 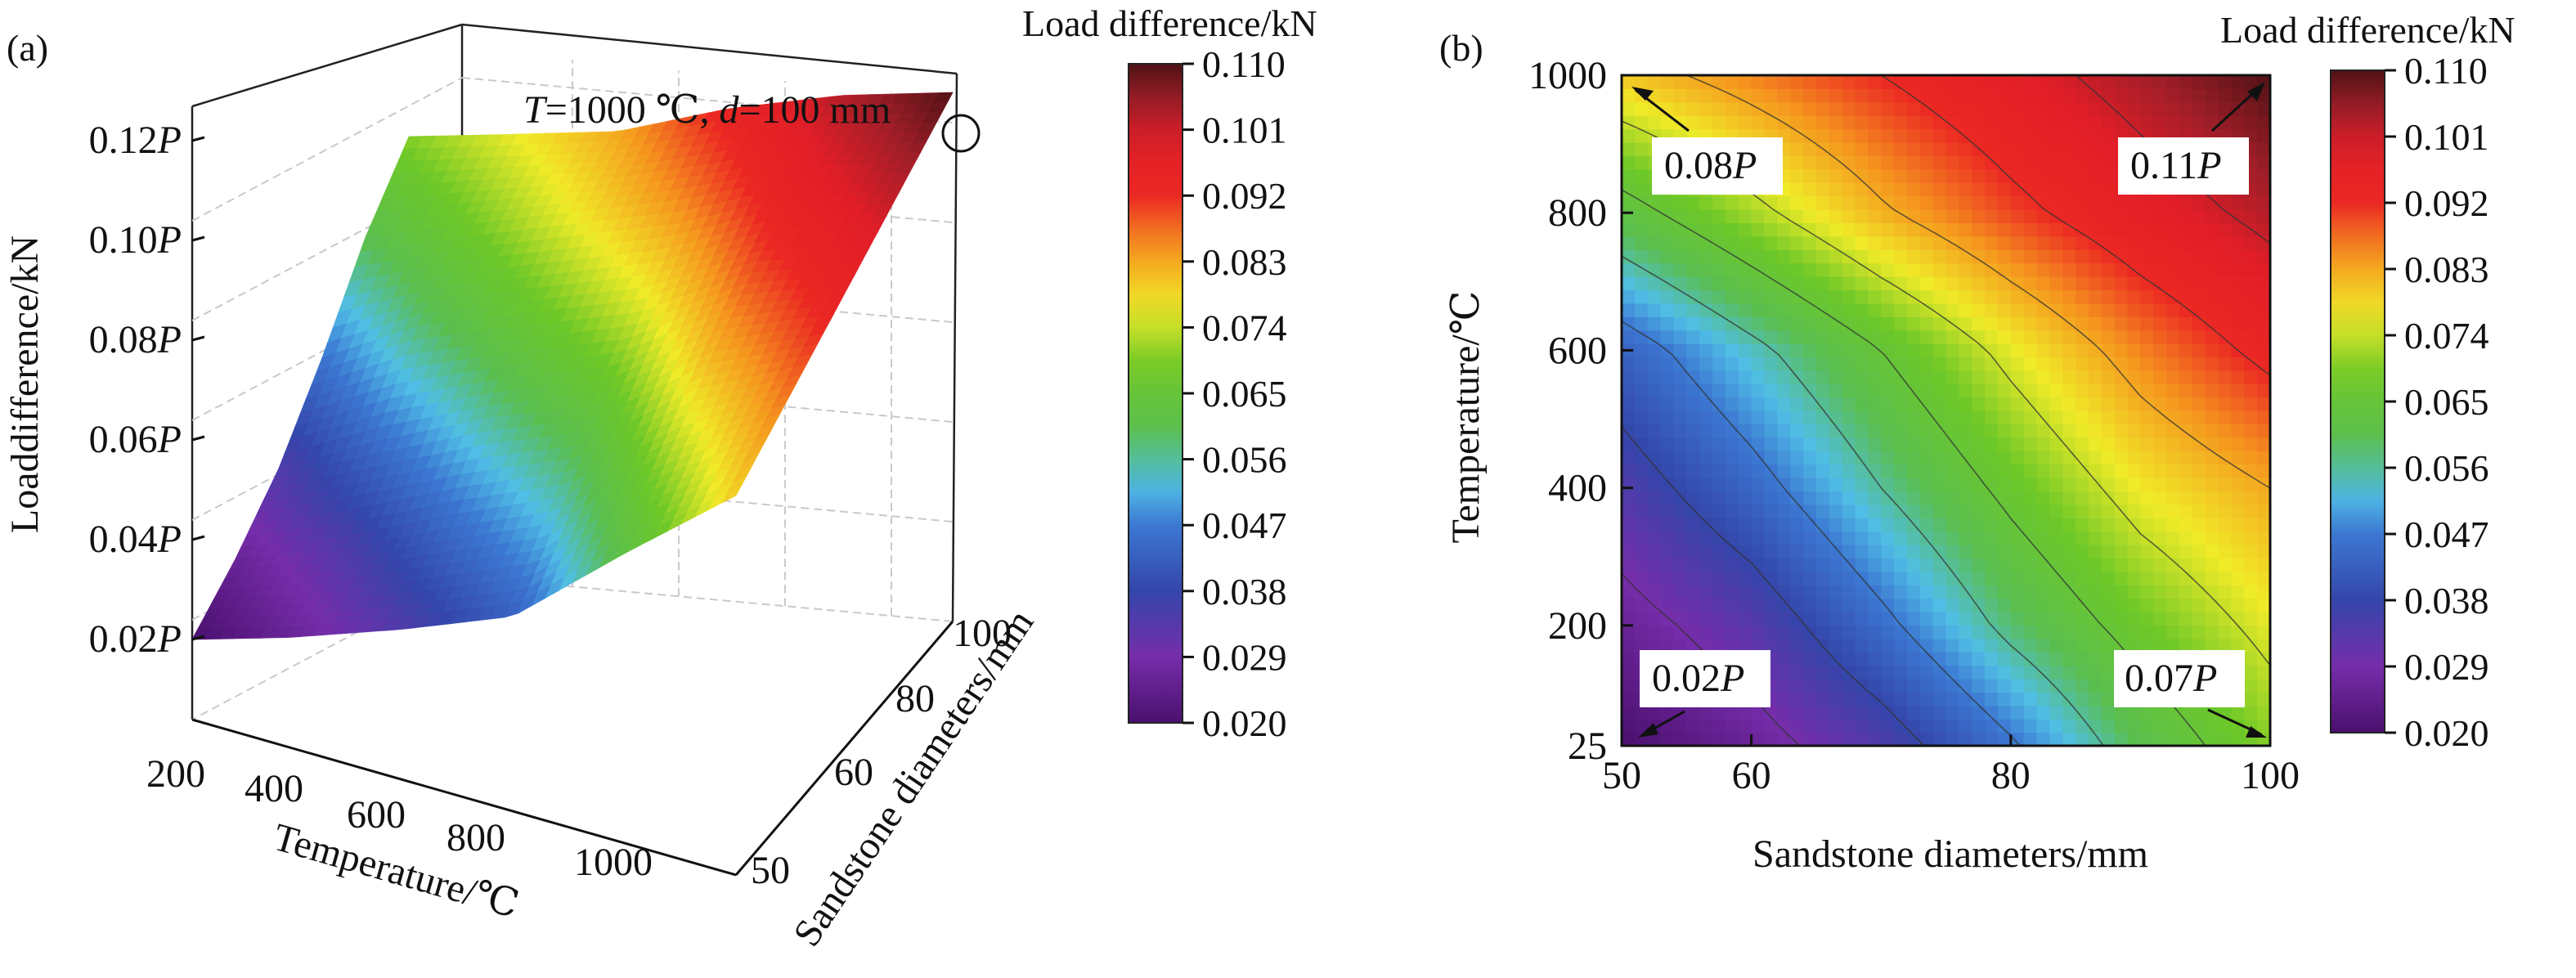 I want to click on z-tick-label-1: 0.04P, so click(x=135, y=539).